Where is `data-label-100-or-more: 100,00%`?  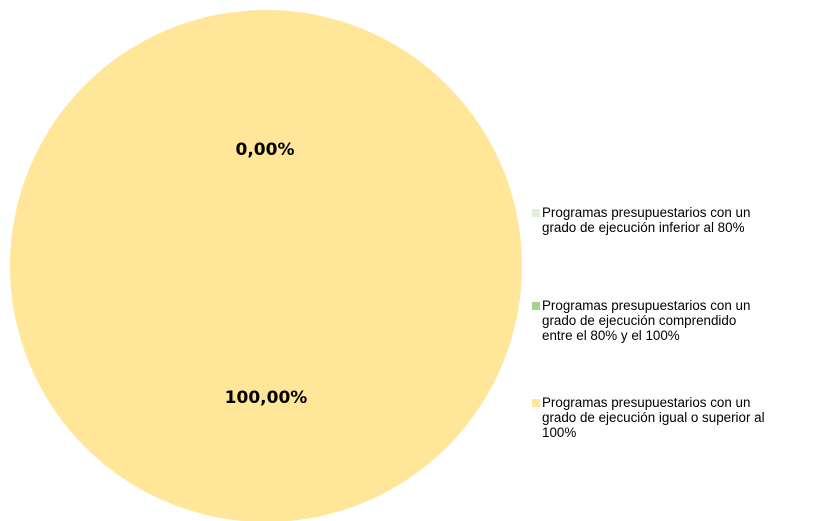 data-label-100-or-more: 100,00% is located at coordinates (266, 398).